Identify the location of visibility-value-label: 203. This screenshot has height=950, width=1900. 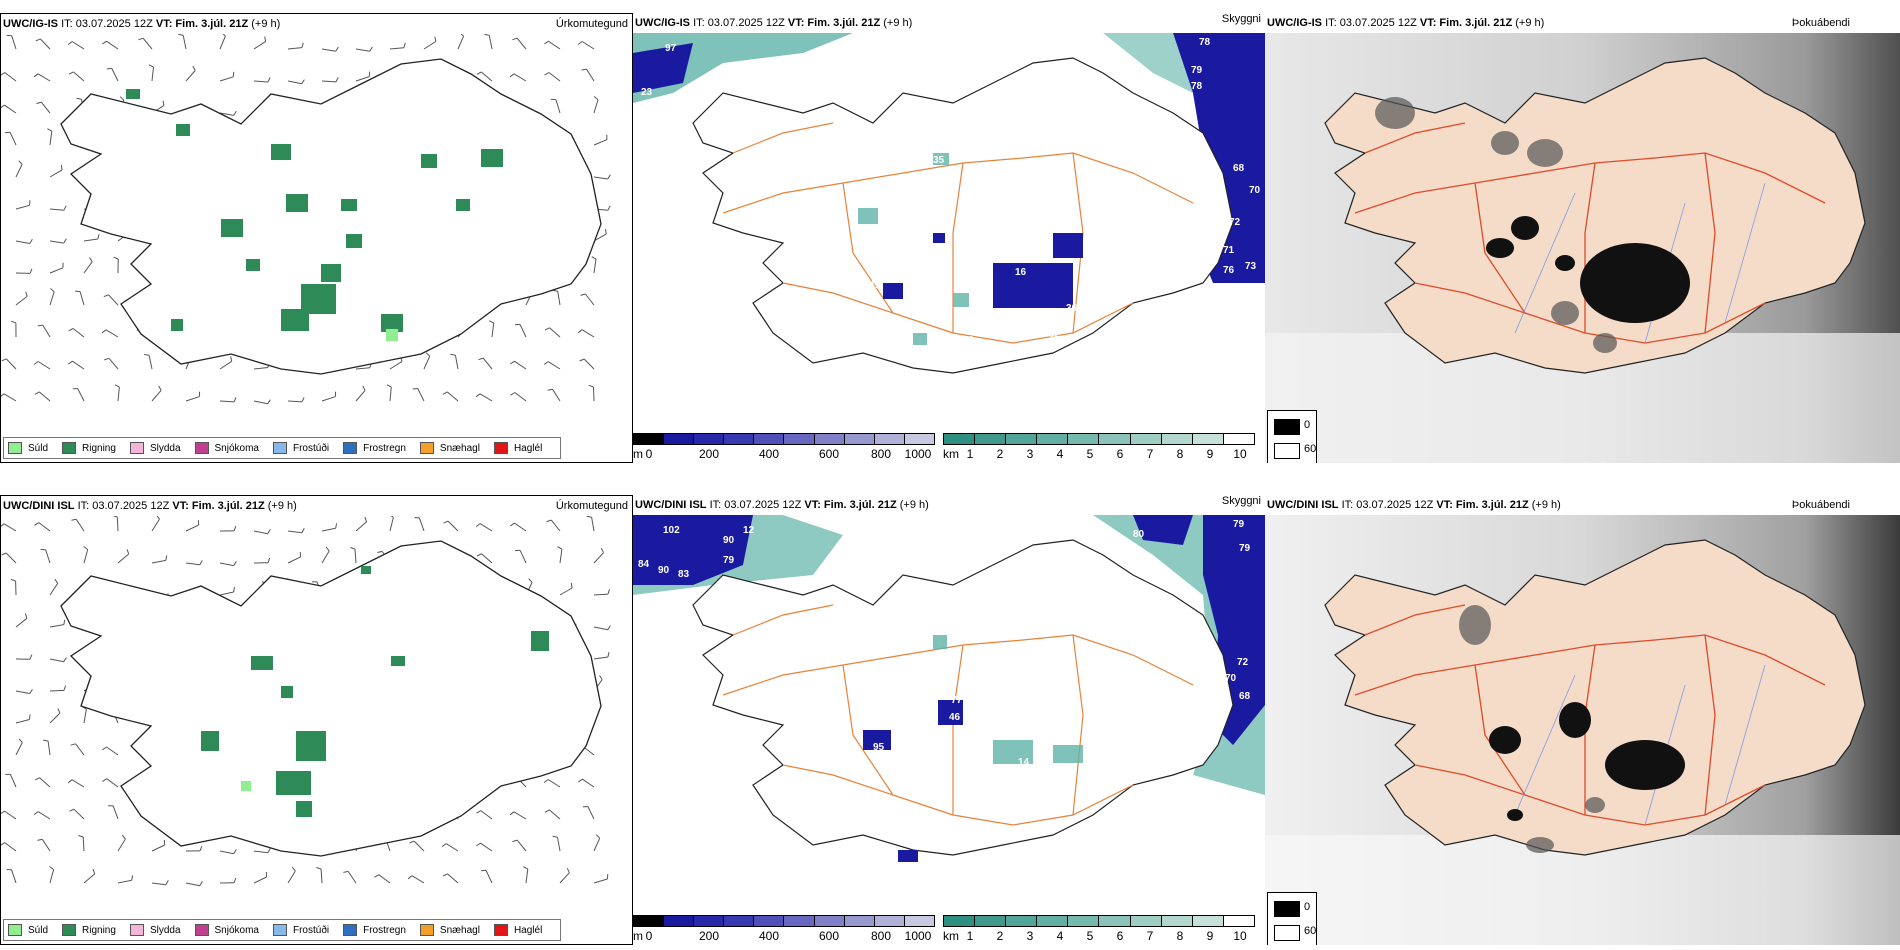
(879, 275).